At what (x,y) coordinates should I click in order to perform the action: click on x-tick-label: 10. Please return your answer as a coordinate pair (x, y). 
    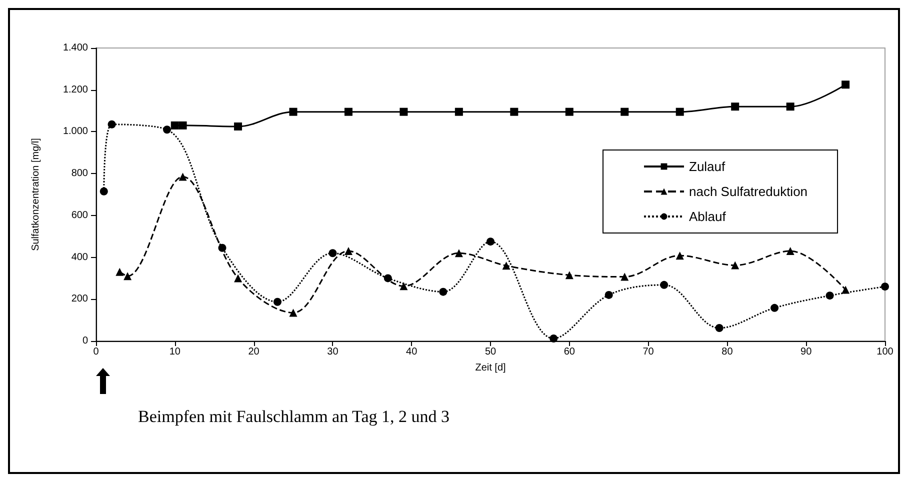
    Looking at the image, I should click on (175, 352).